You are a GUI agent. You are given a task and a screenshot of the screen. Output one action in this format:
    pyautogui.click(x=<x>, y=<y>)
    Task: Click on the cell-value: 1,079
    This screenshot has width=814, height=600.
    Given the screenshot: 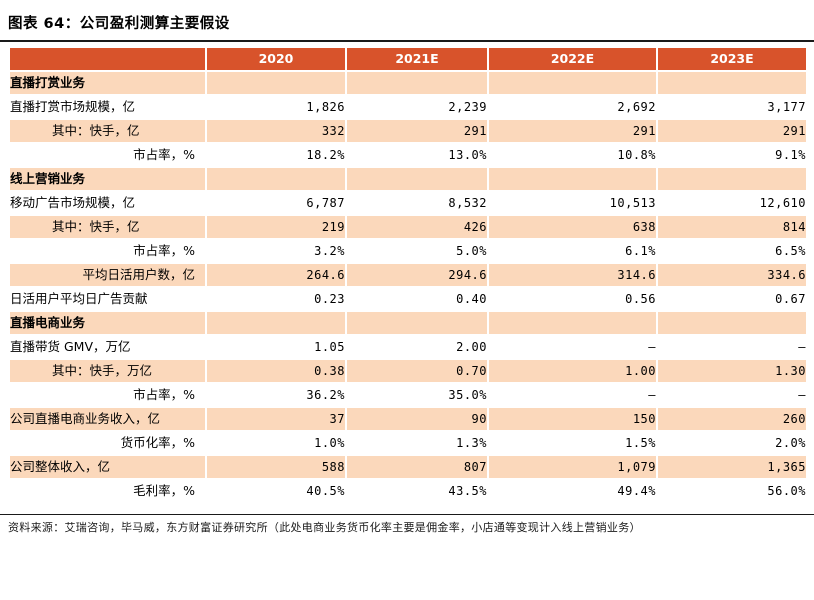 What is the action you would take?
    pyautogui.click(x=572, y=467)
    